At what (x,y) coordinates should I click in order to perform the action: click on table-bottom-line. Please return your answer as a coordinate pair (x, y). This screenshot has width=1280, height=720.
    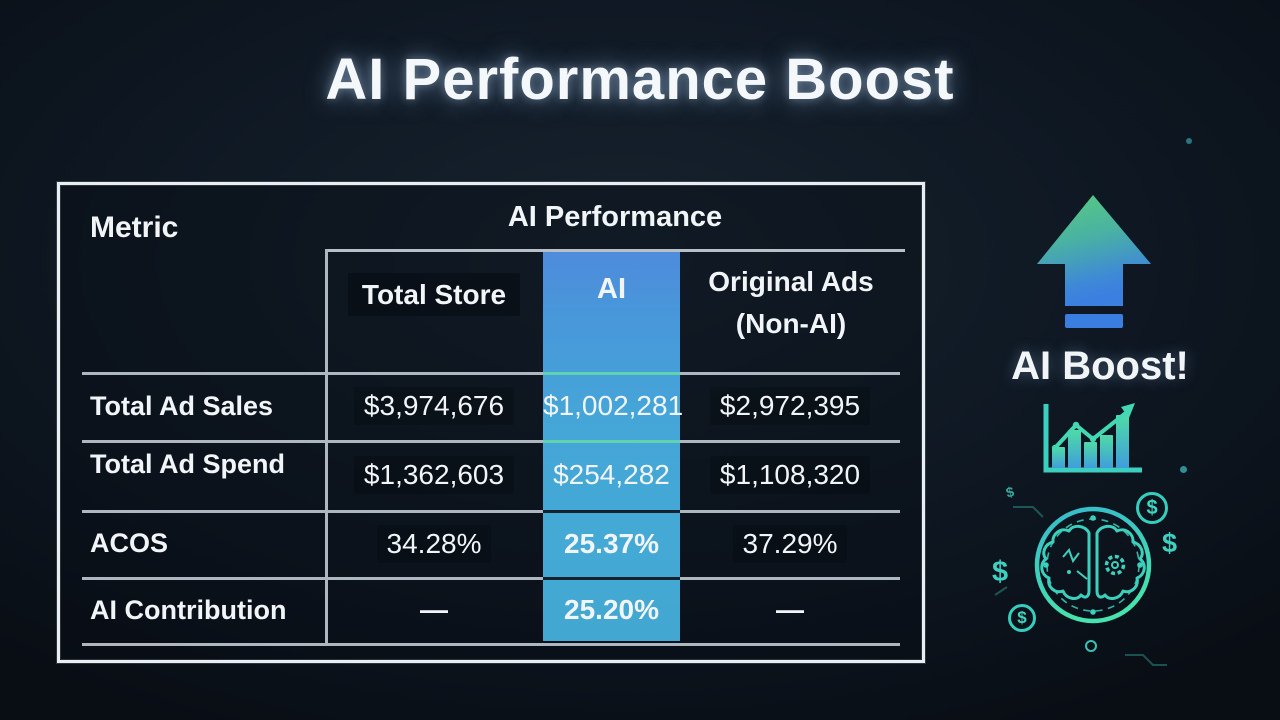
    Looking at the image, I should click on (491, 644).